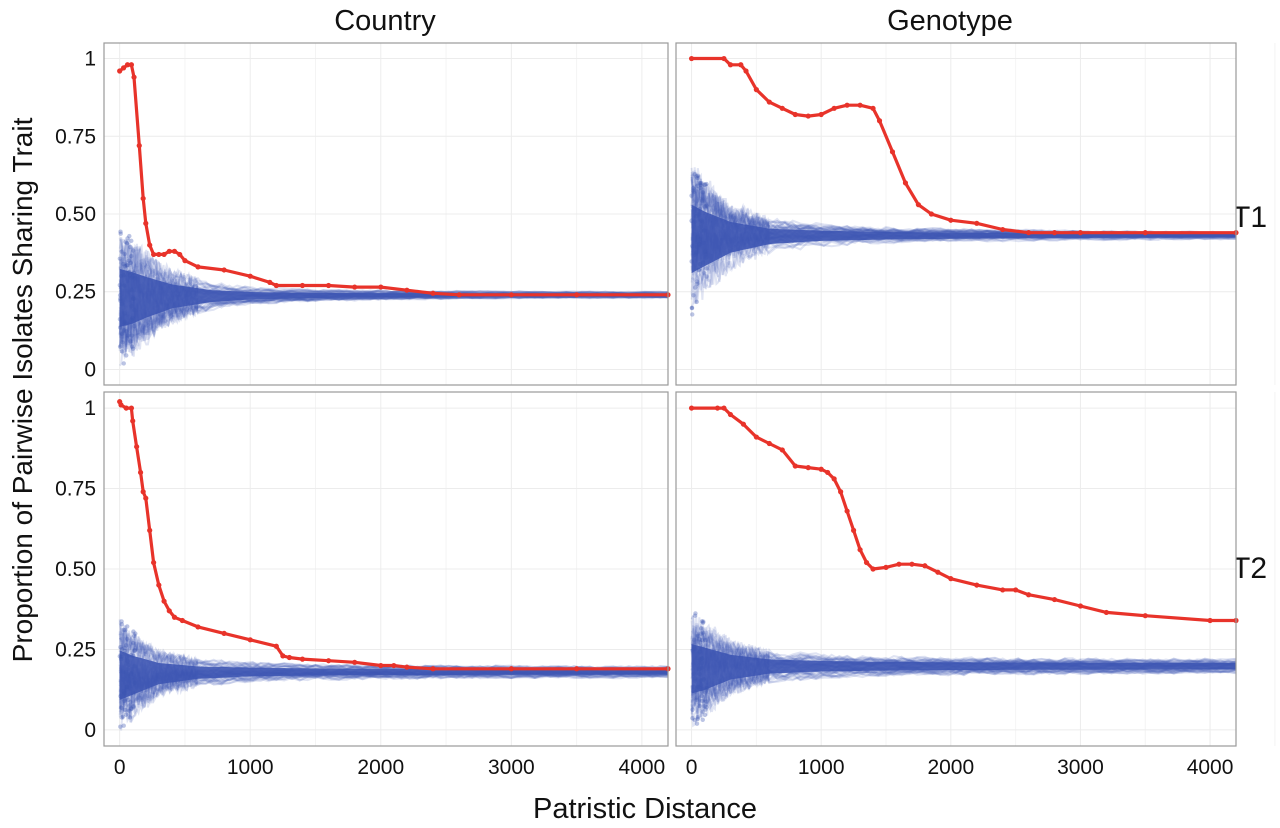  I want to click on x-tick-label: 2000, so click(380, 767).